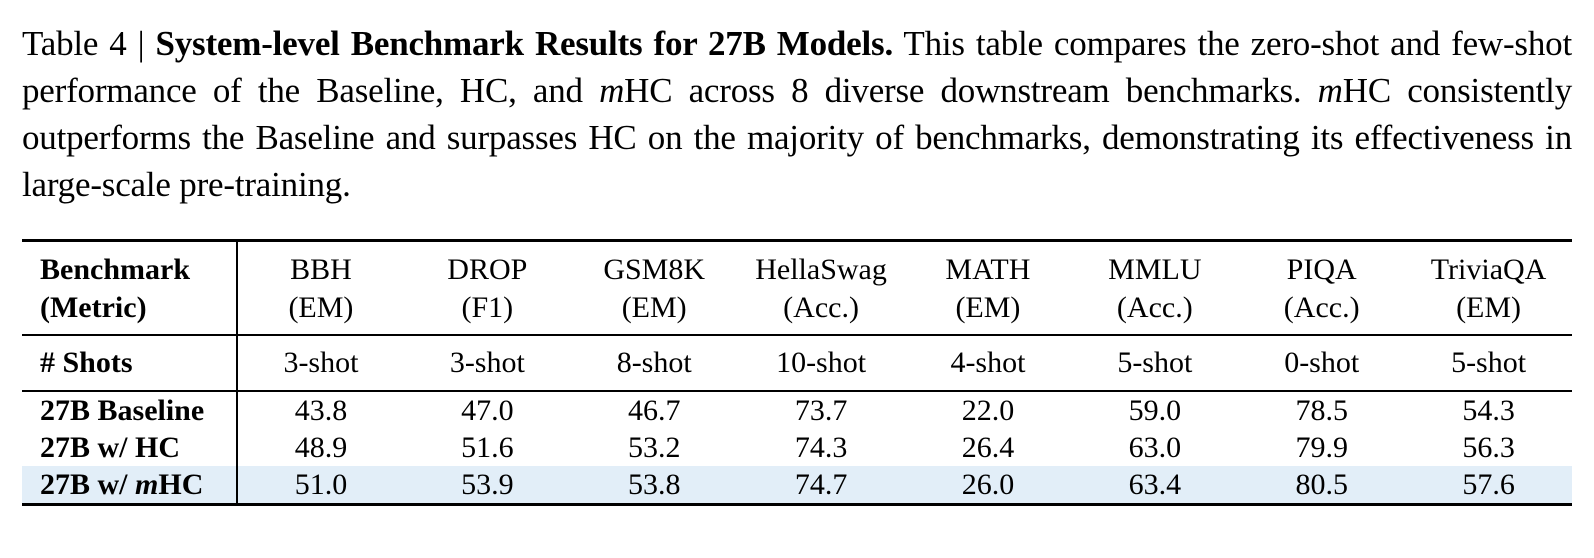 This screenshot has height=558, width=1594. What do you see at coordinates (821, 363) in the screenshot?
I see `shots-cell: 10-shot` at bounding box center [821, 363].